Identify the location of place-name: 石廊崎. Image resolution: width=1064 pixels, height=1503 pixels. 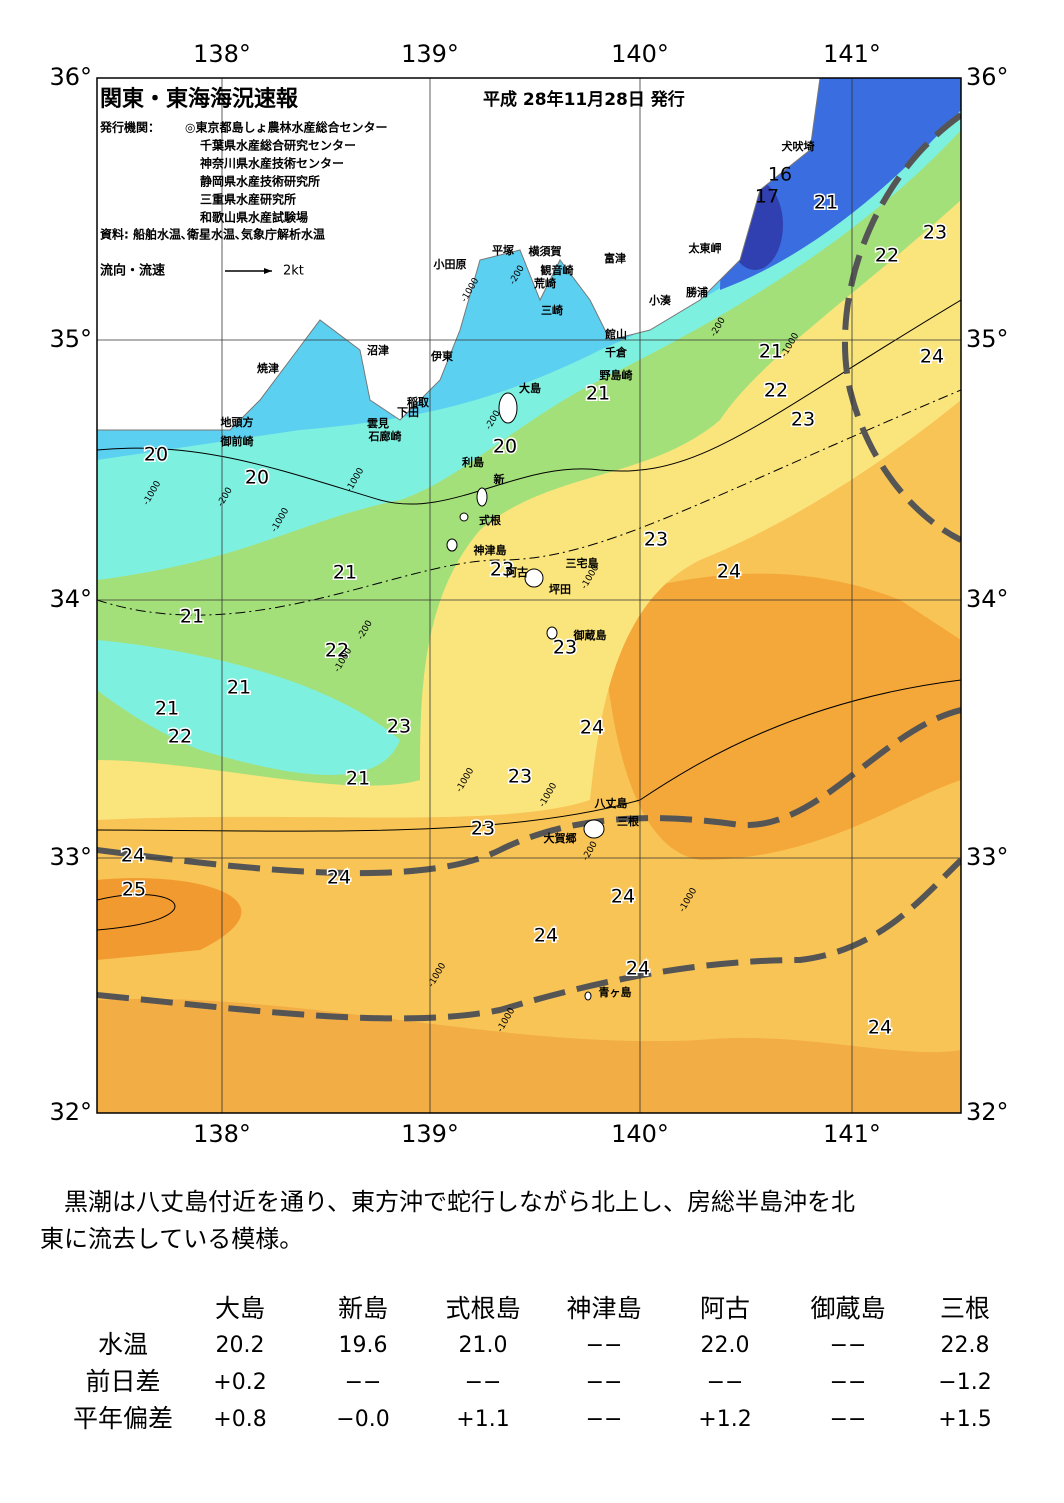
(385, 436).